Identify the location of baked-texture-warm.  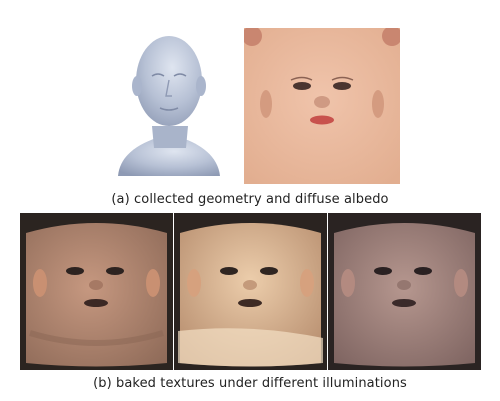
(96, 291).